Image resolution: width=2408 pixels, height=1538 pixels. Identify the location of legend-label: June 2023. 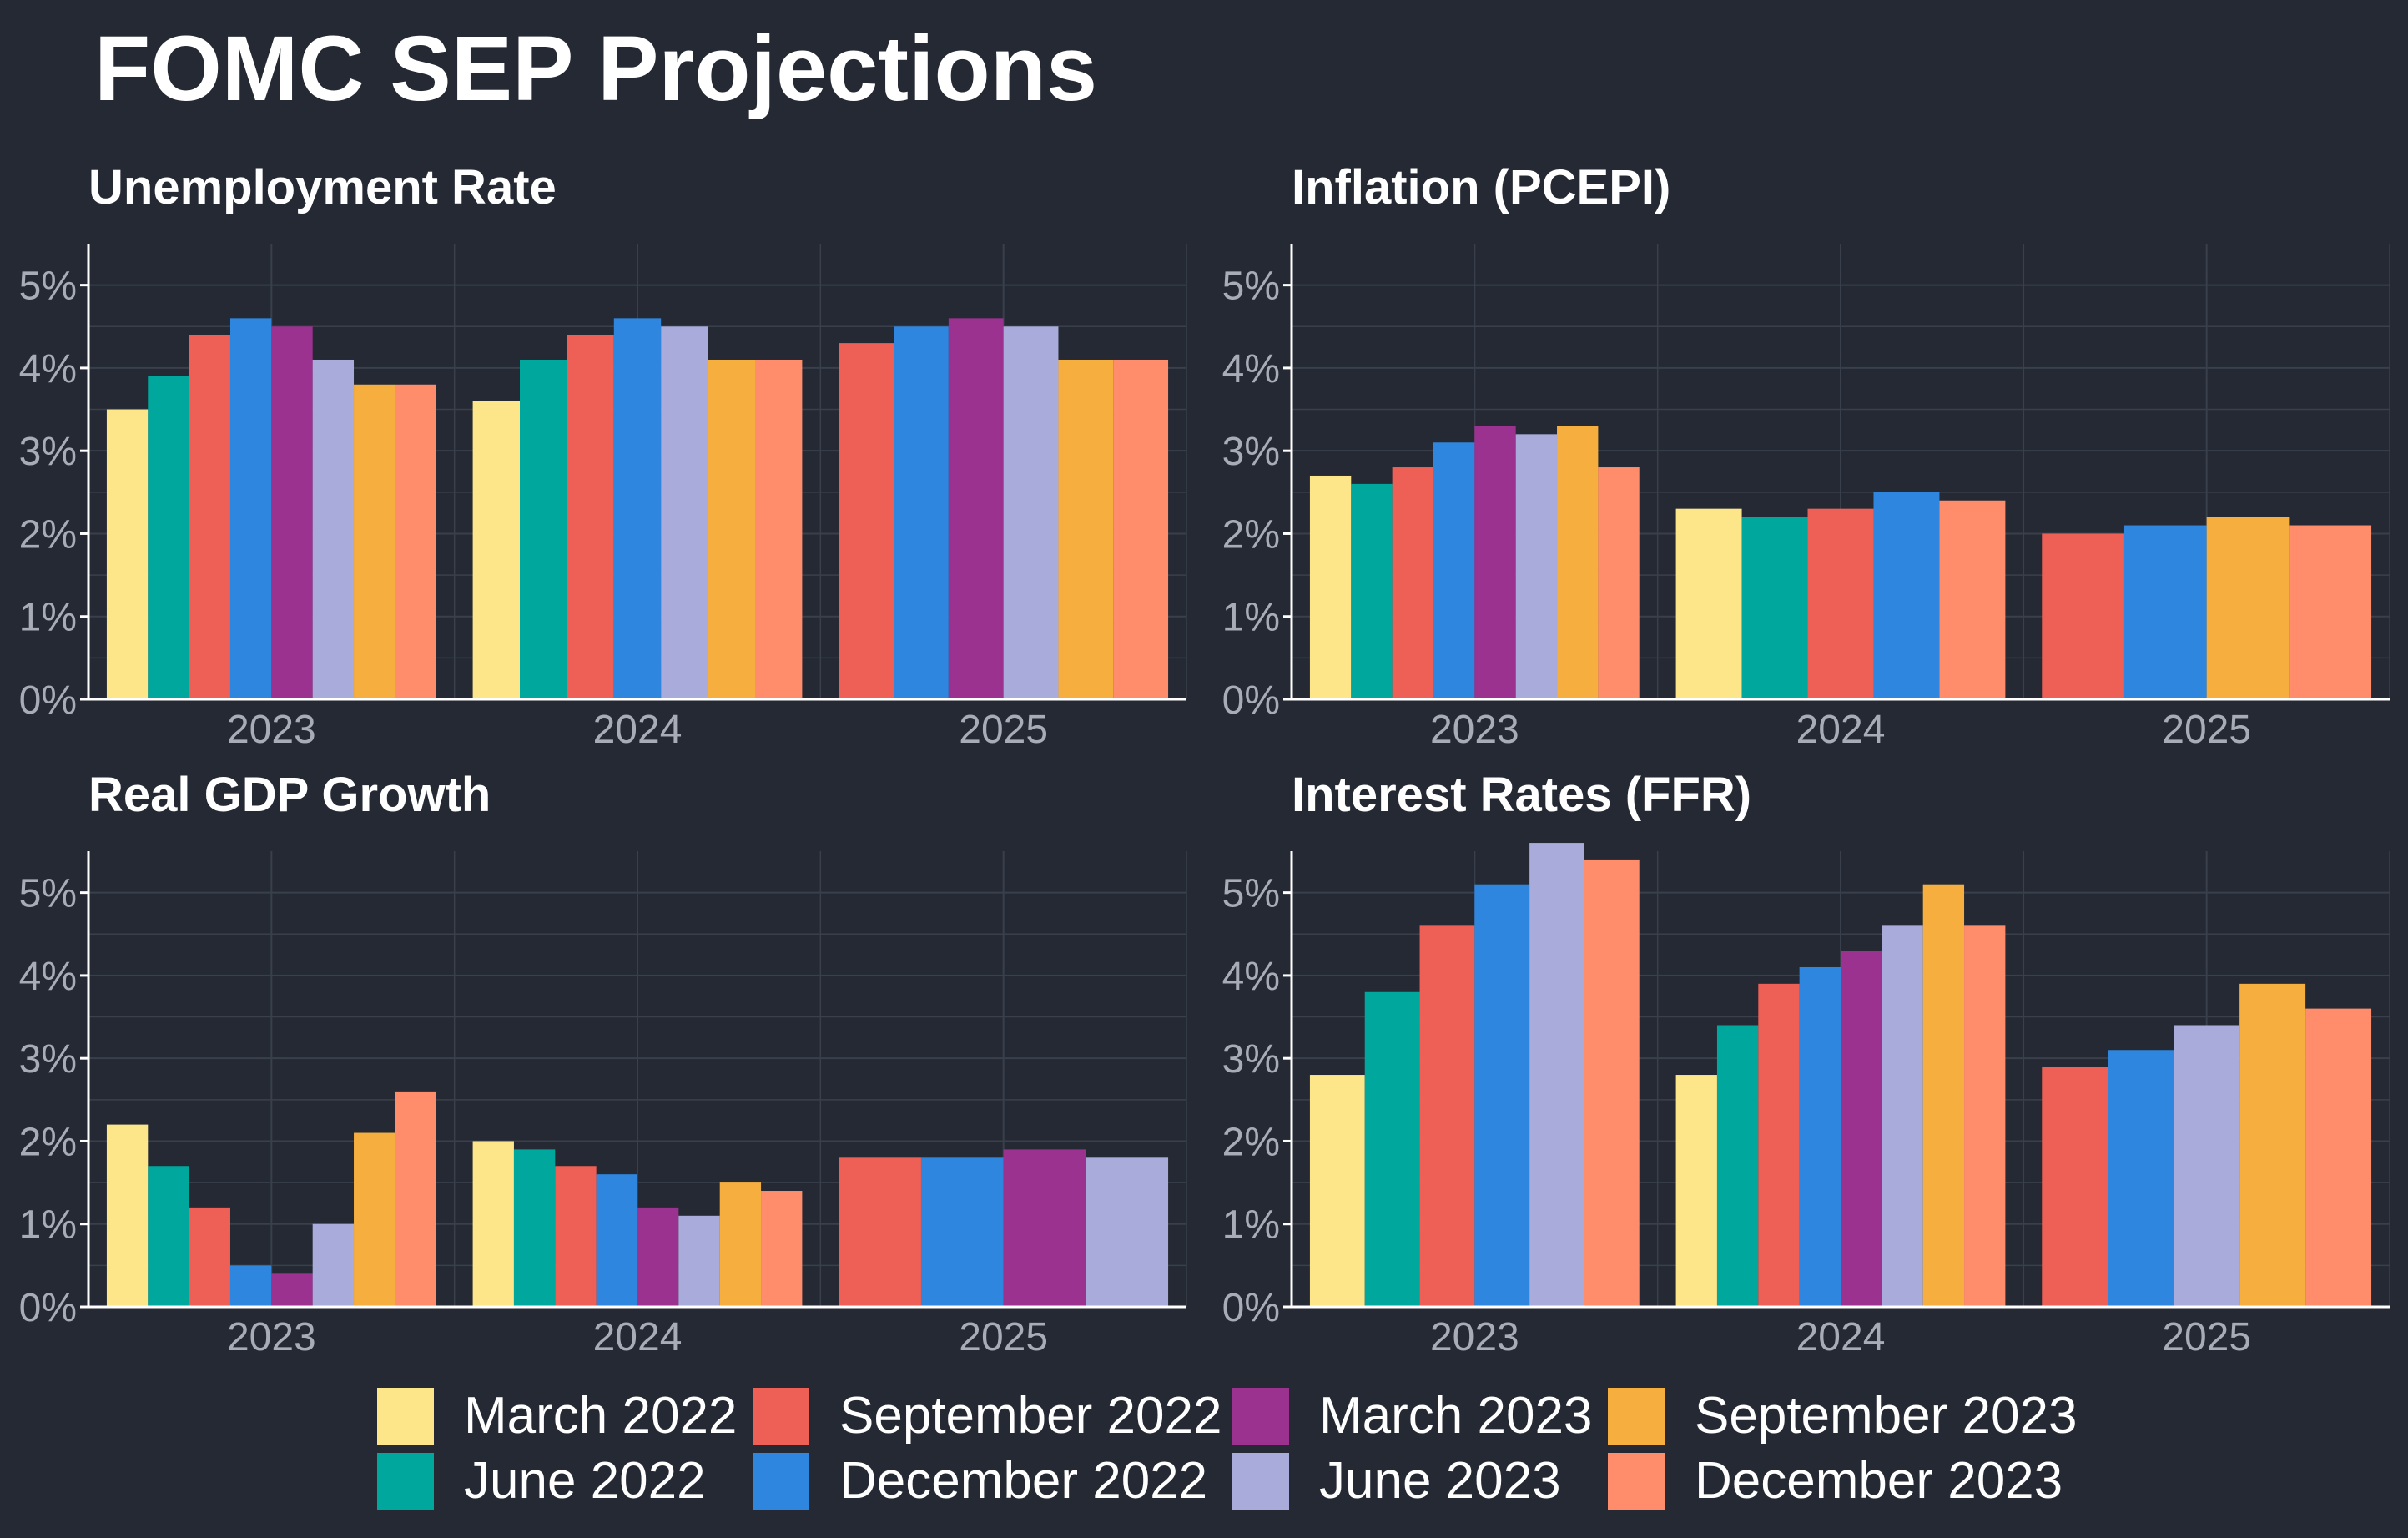
(1440, 1481).